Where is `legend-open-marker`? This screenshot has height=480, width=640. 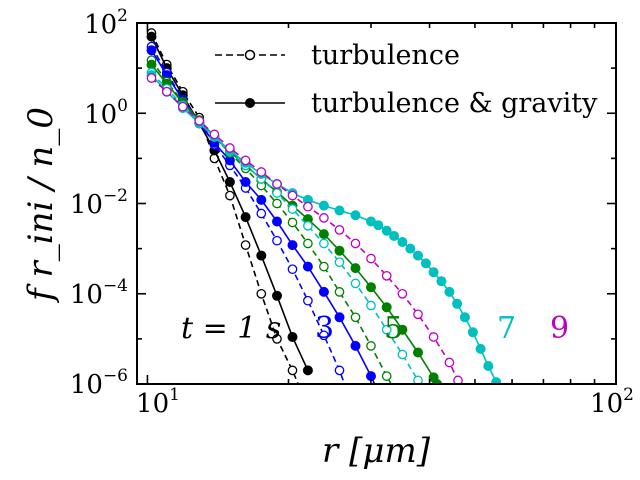 legend-open-marker is located at coordinates (250, 55).